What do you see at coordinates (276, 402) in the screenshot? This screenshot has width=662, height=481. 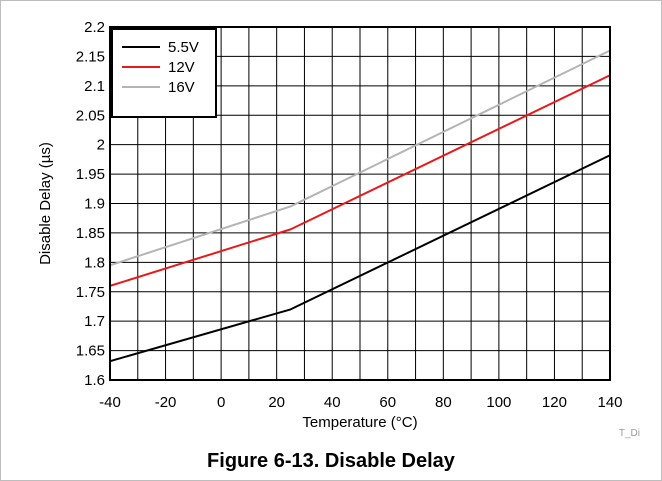 I see `x-tick-label: 20` at bounding box center [276, 402].